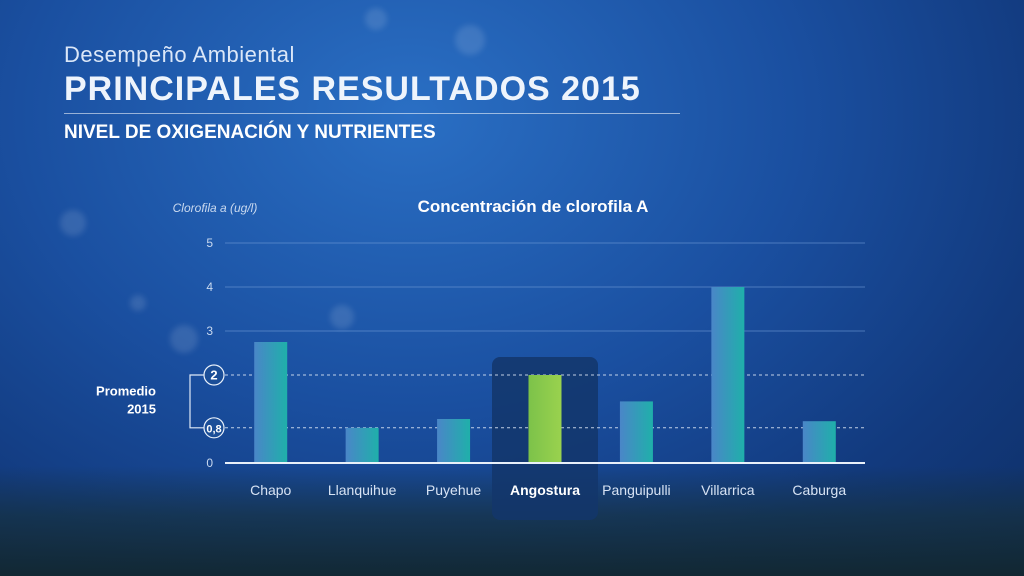 The height and width of the screenshot is (576, 1024). What do you see at coordinates (141, 408) in the screenshot?
I see `reference-group-label: 2015` at bounding box center [141, 408].